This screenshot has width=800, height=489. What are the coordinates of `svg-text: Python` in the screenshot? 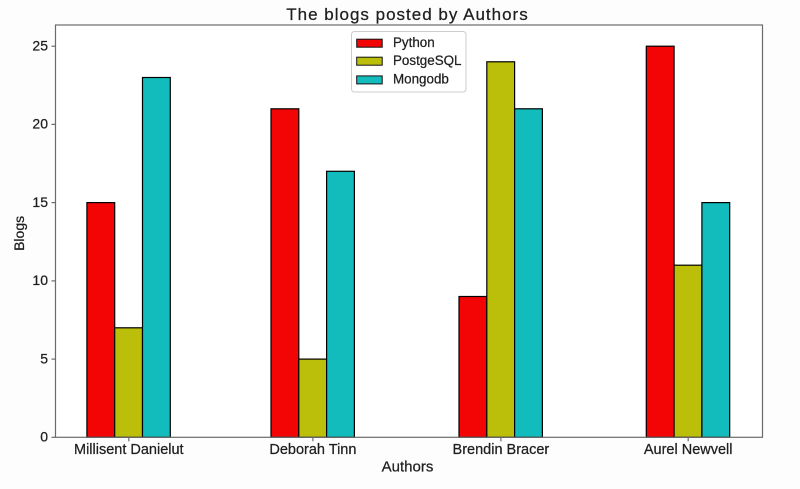 It's located at (414, 42).